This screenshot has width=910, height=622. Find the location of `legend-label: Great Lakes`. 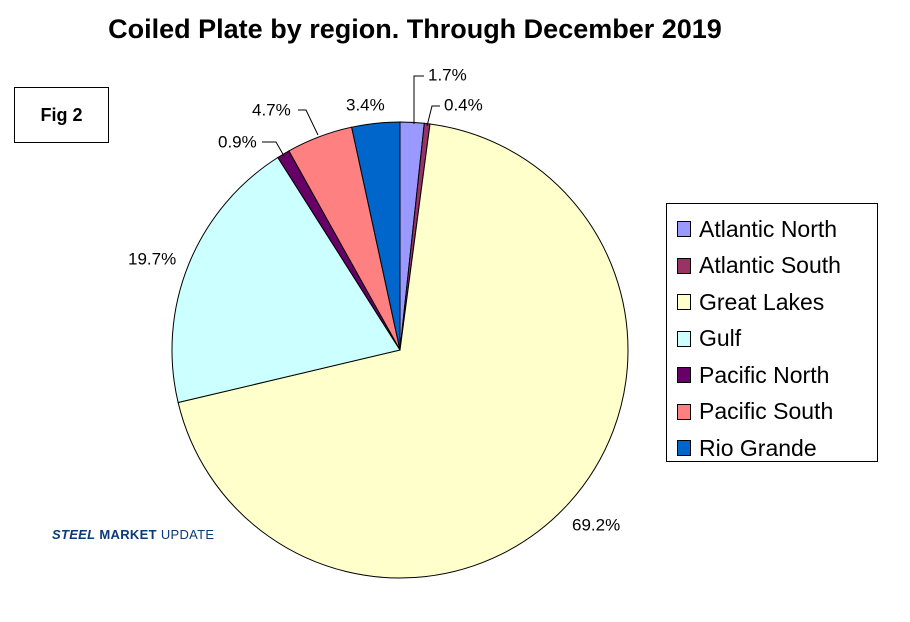

legend-label: Great Lakes is located at coordinates (762, 301).